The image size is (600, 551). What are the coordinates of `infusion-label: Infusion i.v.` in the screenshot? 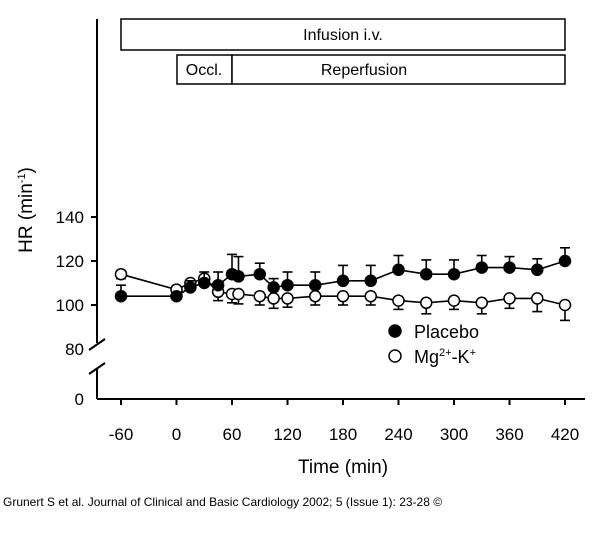 It's located at (343, 35).